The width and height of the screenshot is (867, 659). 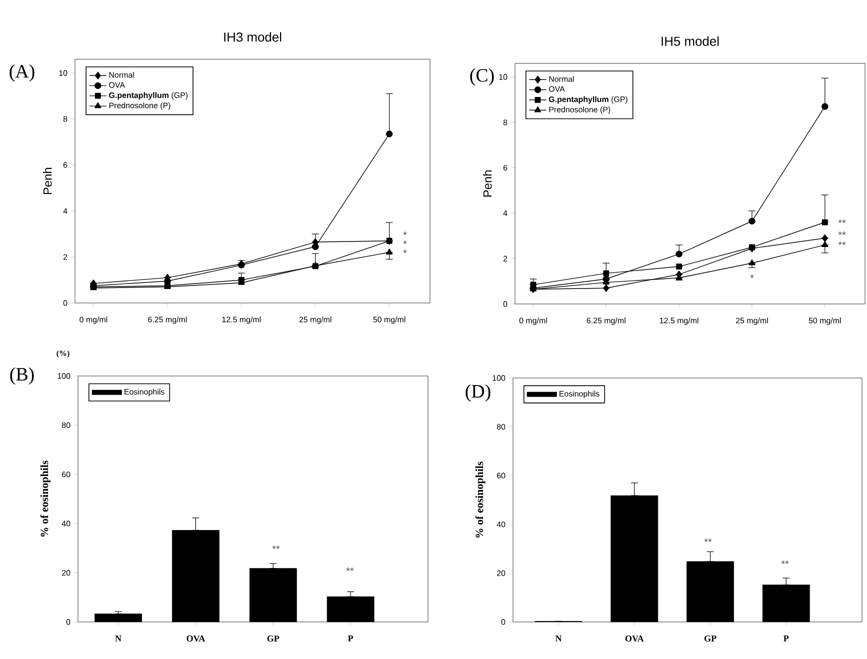 I want to click on text: (A), so click(x=22, y=73).